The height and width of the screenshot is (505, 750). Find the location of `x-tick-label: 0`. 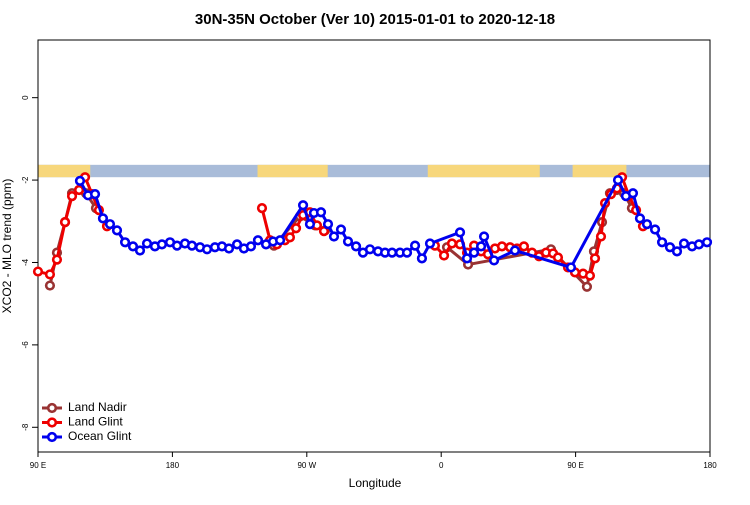

x-tick-label: 0 is located at coordinates (441, 465).